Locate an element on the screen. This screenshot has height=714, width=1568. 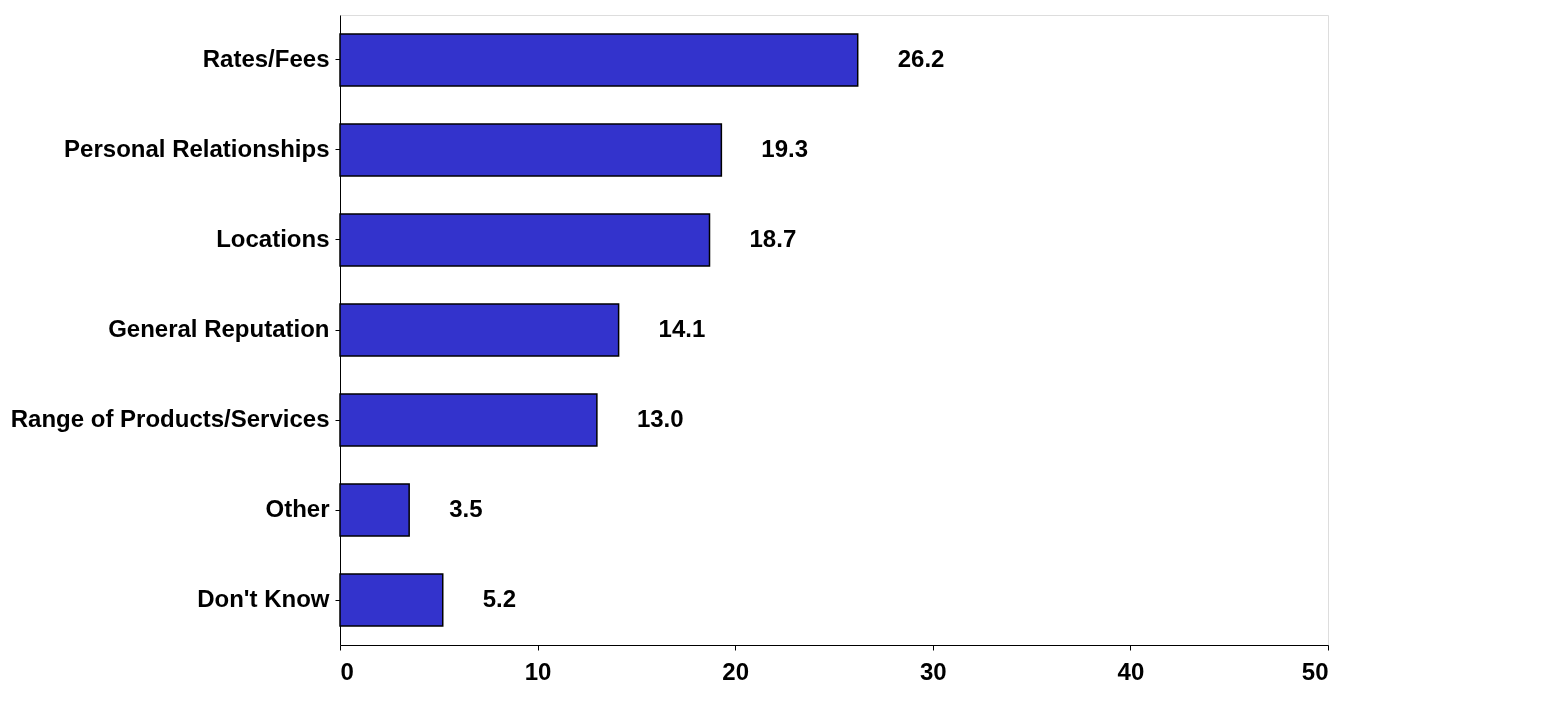
y-tick-label: Rates/Fees is located at coordinates (266, 58).